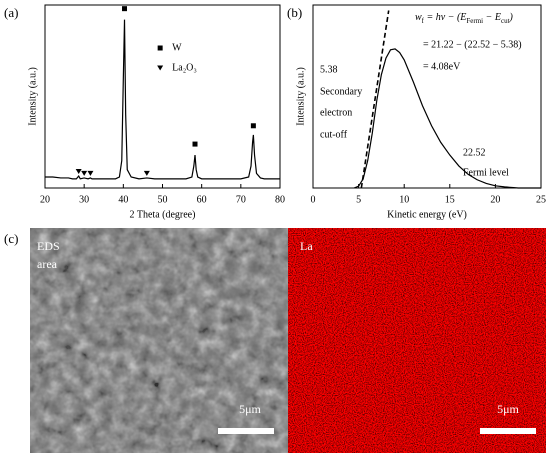 Image resolution: width=550 pixels, height=454 pixels. I want to click on formula: wf = hν − (EFermi − Ecut), so click(464, 18).